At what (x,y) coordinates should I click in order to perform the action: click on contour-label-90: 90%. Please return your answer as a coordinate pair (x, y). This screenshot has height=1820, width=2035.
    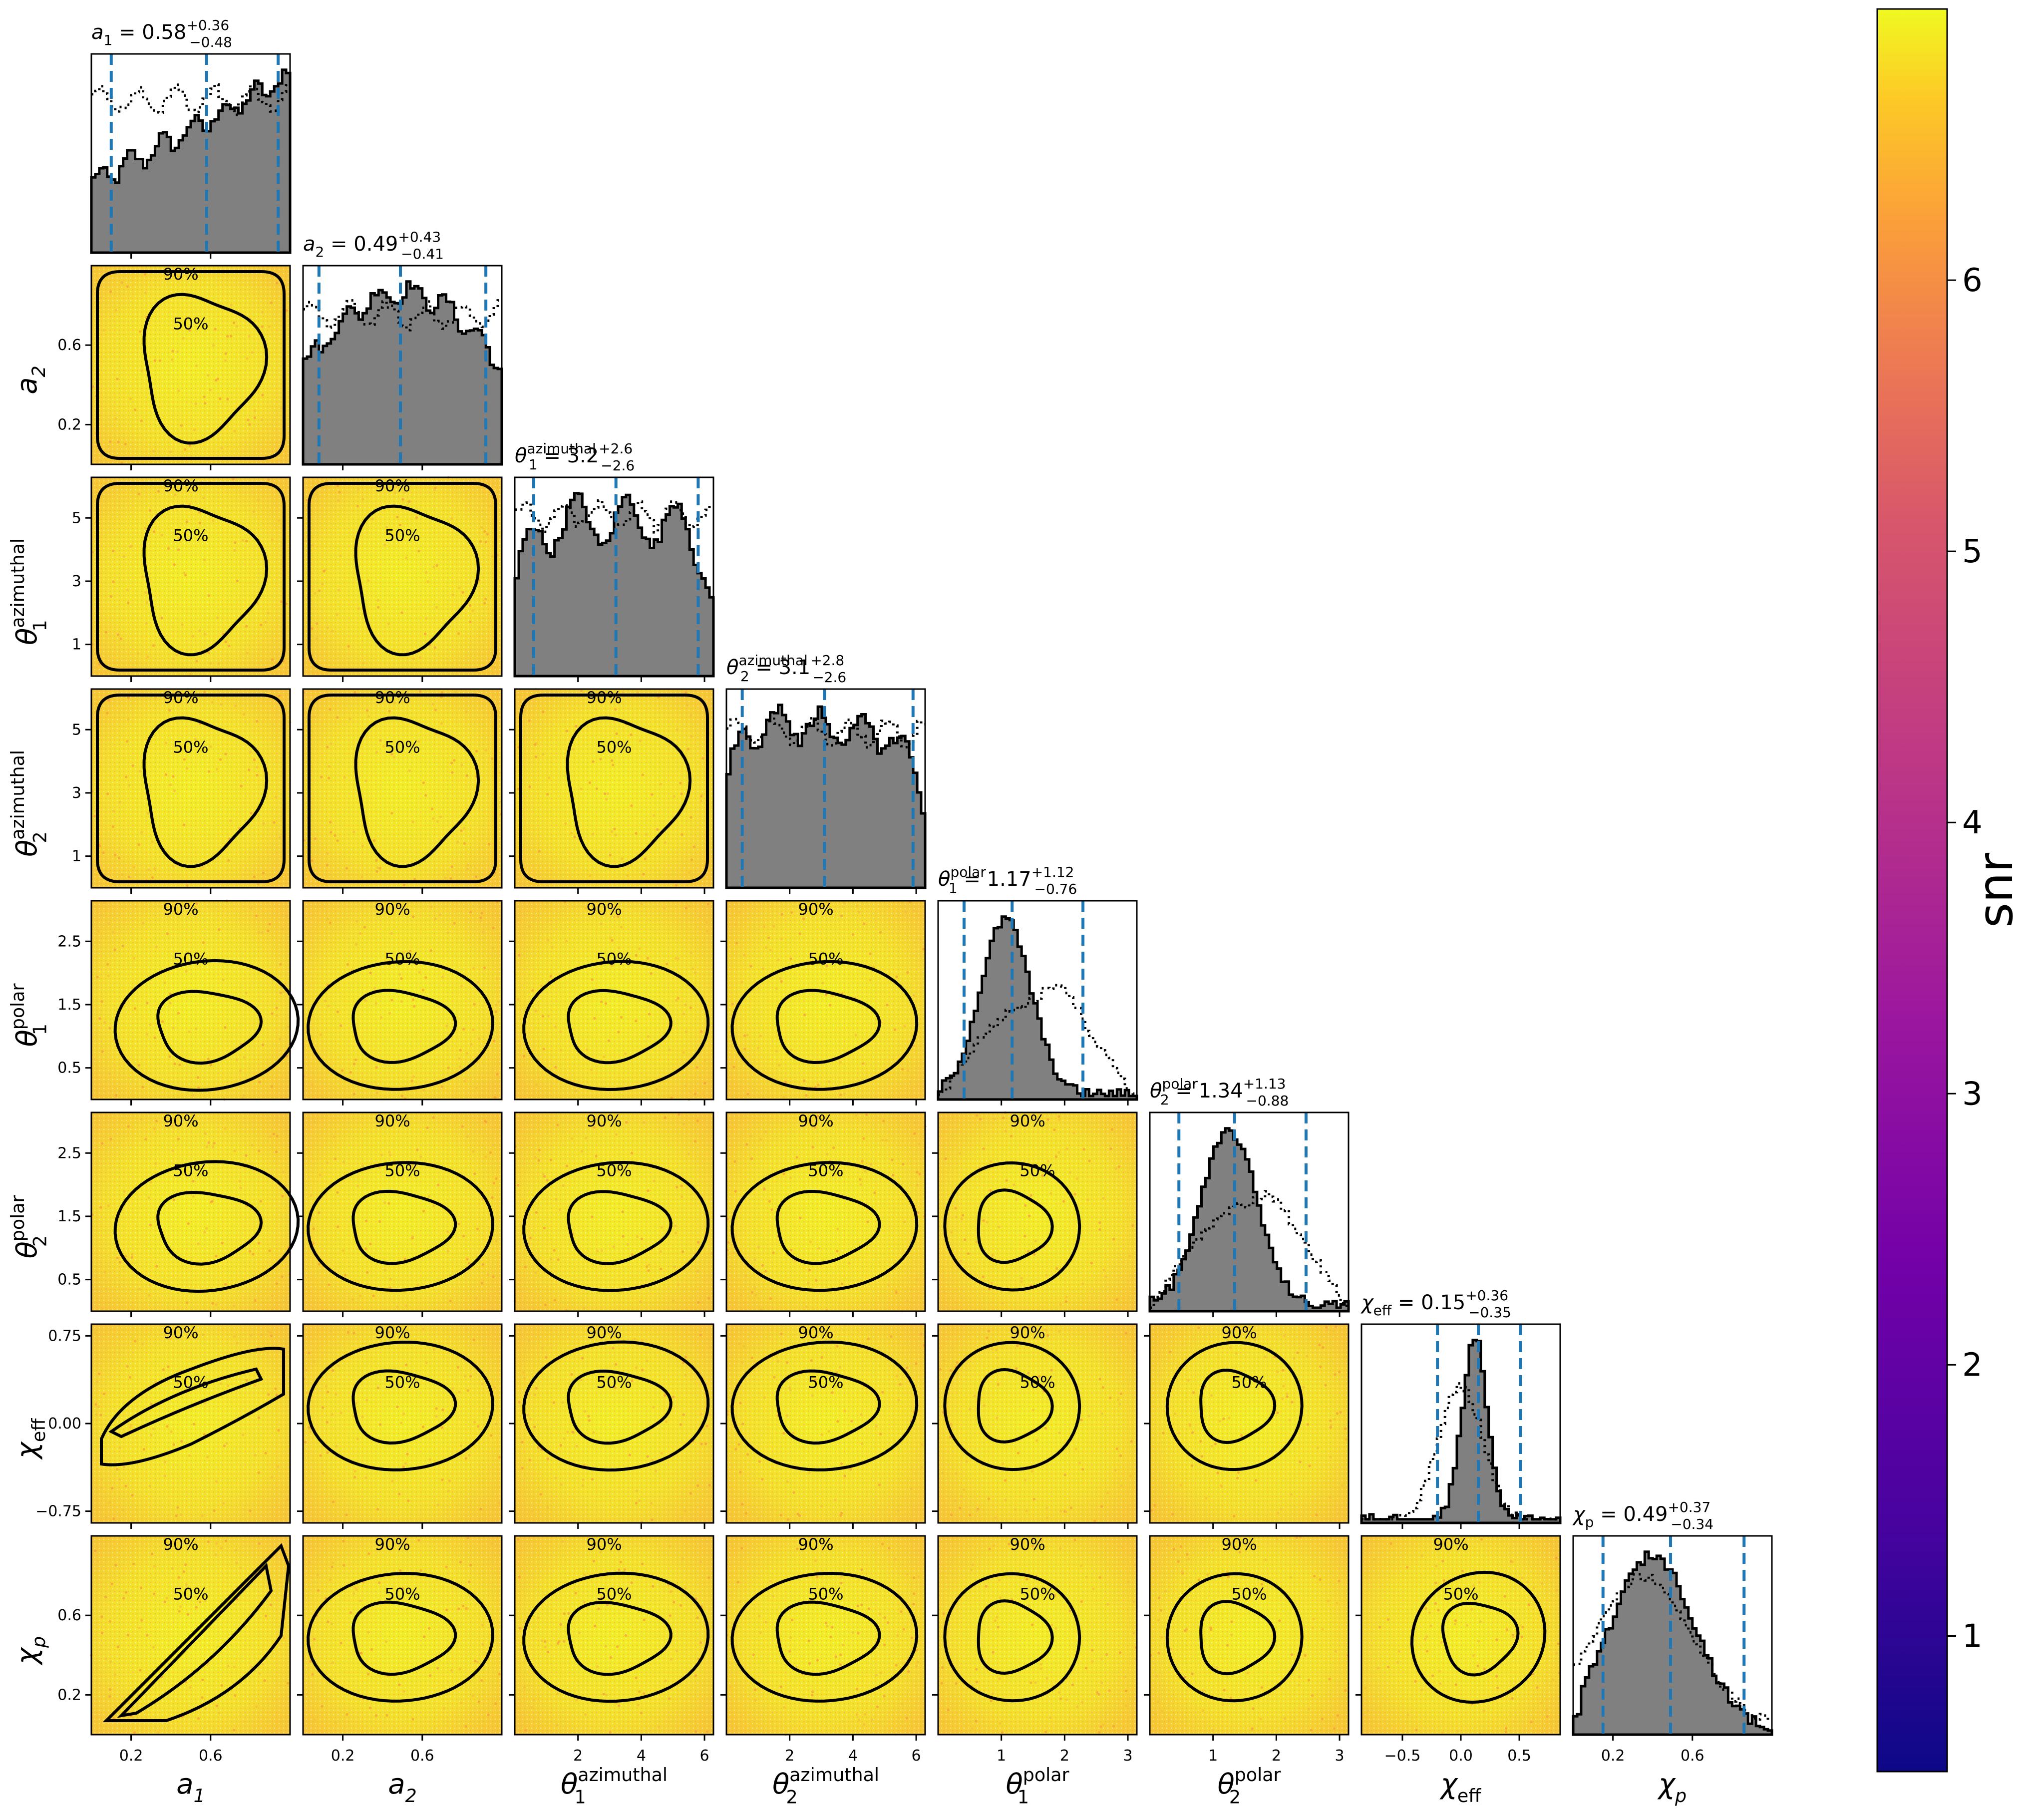
    Looking at the image, I should click on (181, 1332).